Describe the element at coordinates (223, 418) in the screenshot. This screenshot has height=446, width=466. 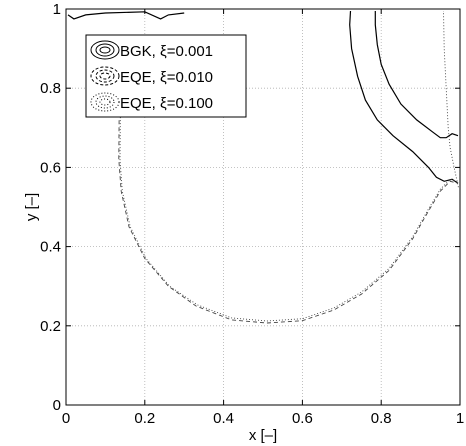
I see `x-tick-label: 0.4` at that location.